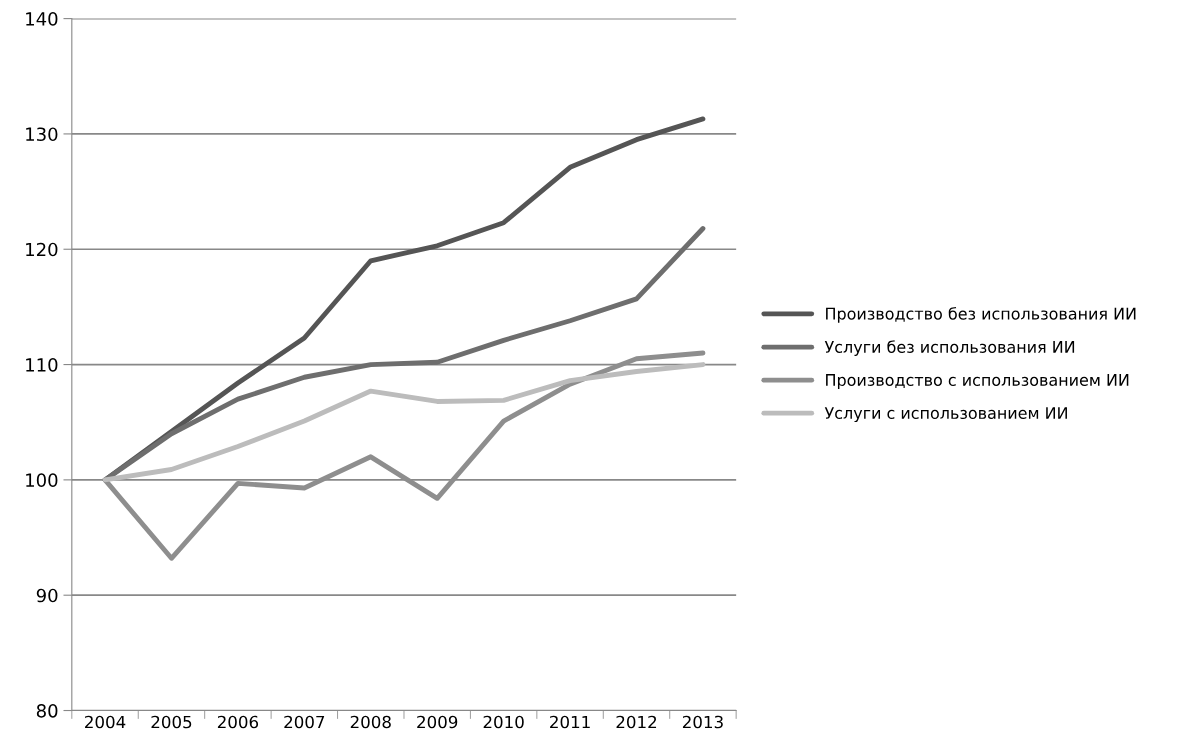  What do you see at coordinates (42, 365) in the screenshot?
I see `y-tick-label: 110` at bounding box center [42, 365].